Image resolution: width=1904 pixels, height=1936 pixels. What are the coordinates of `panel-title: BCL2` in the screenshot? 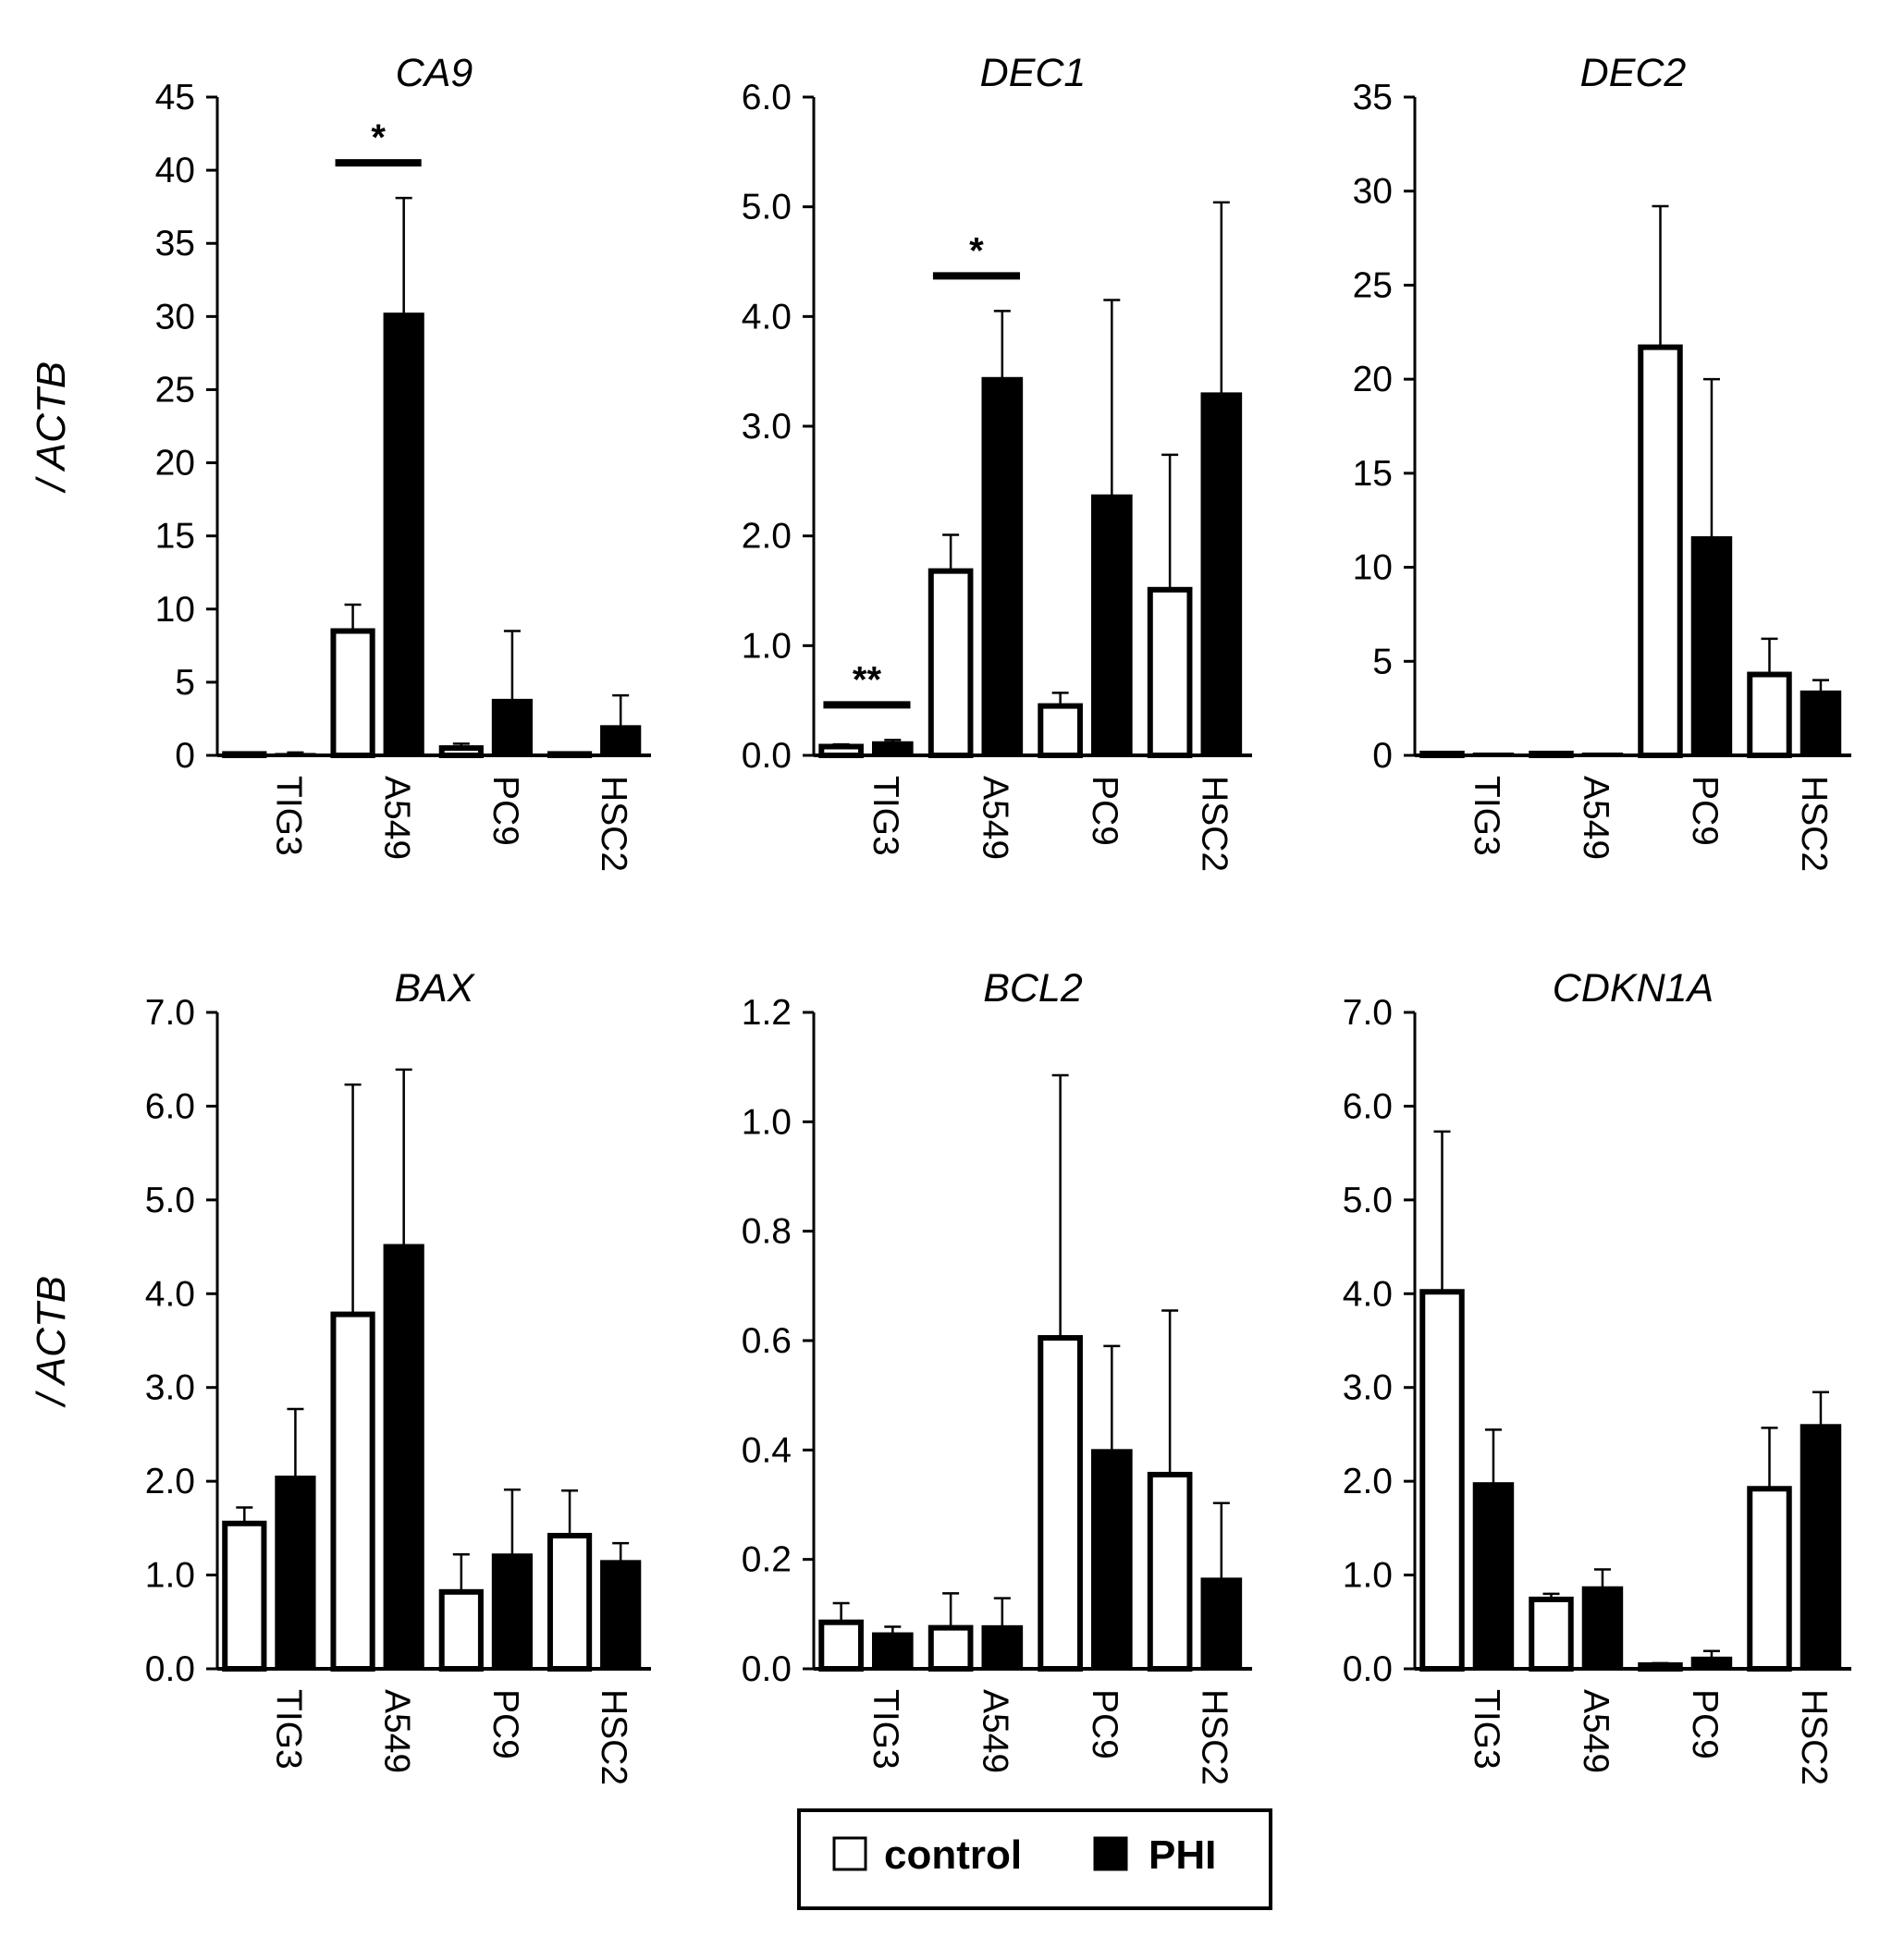 It's located at (1033, 988).